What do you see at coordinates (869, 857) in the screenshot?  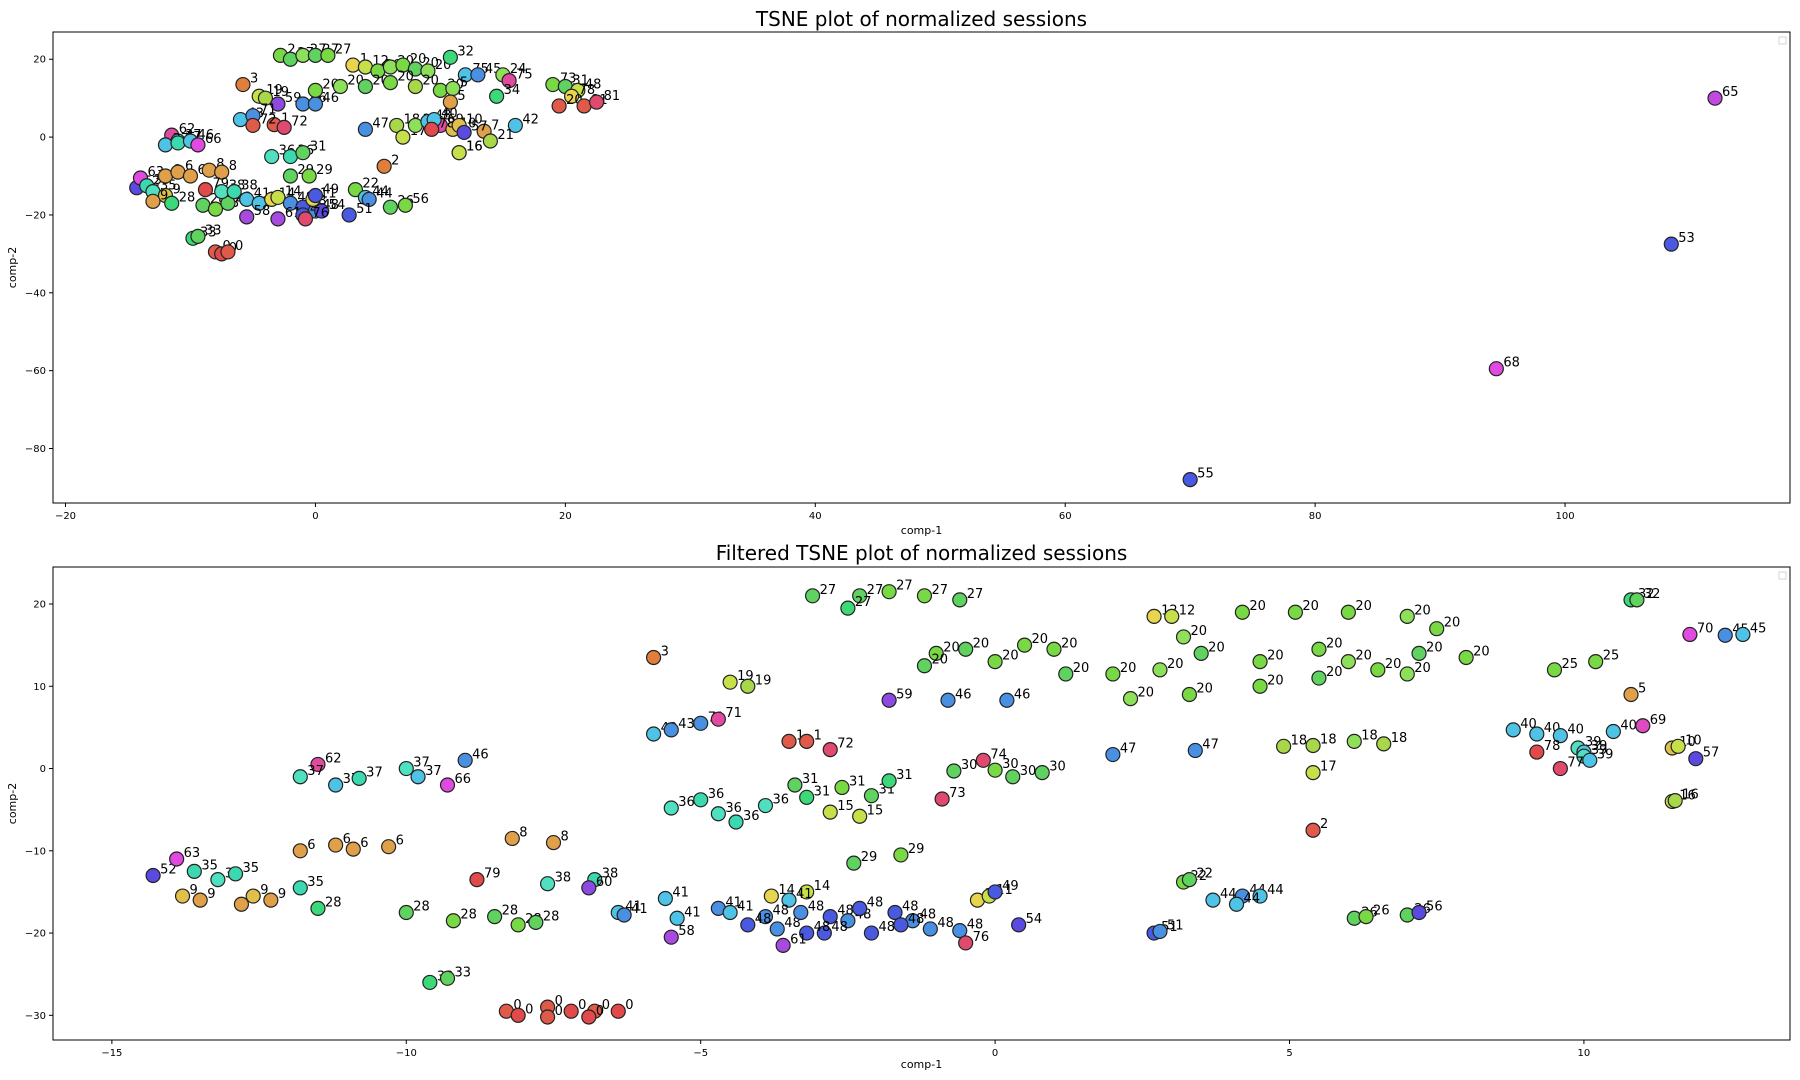 I see `point-label: 29` at bounding box center [869, 857].